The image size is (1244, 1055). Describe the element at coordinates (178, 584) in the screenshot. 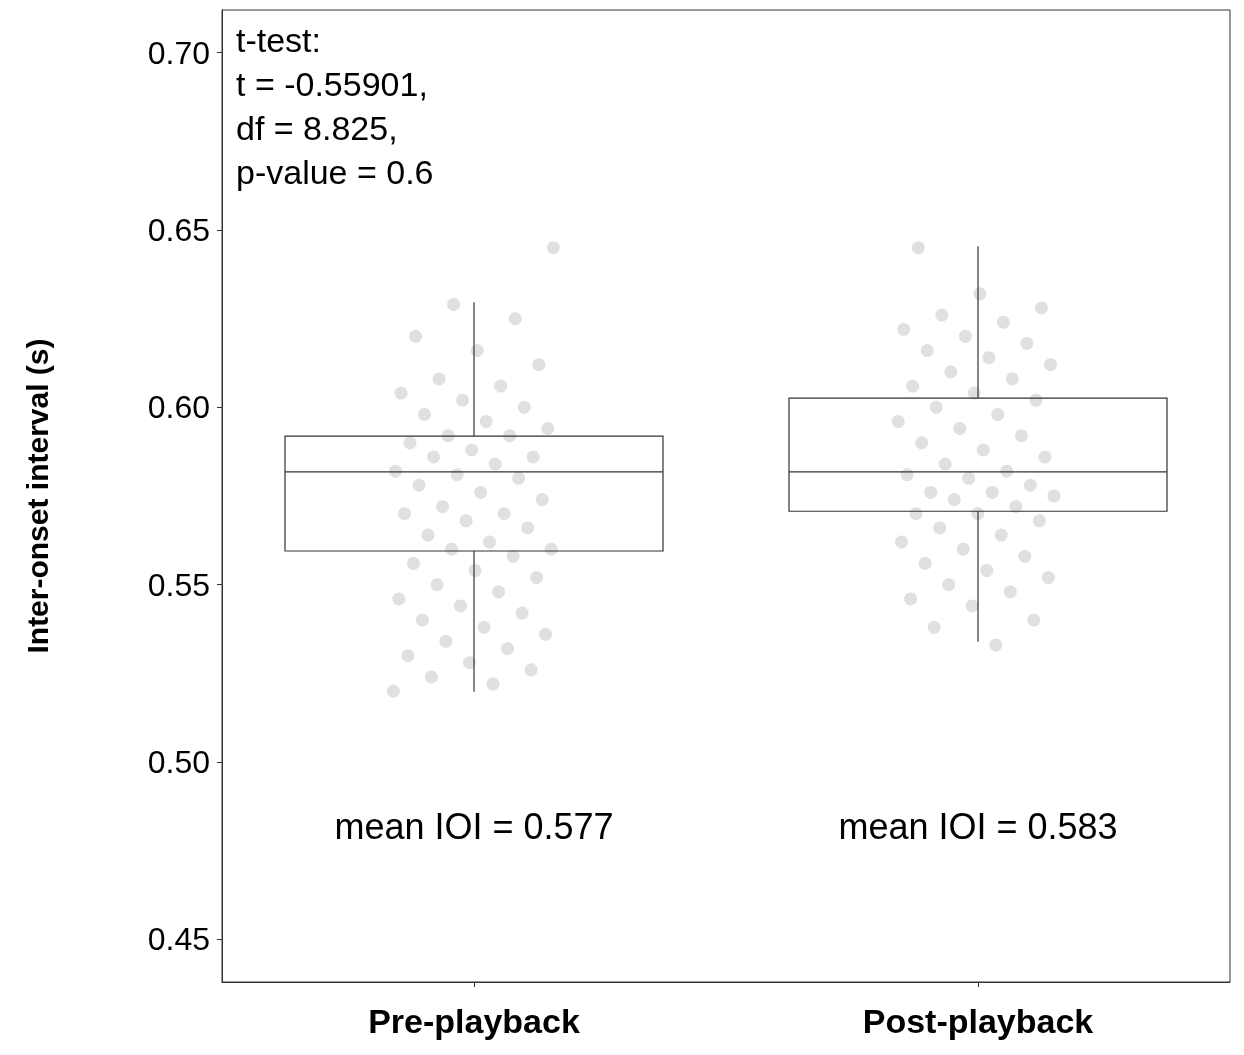

I see `y-tick-label: 0.55` at that location.